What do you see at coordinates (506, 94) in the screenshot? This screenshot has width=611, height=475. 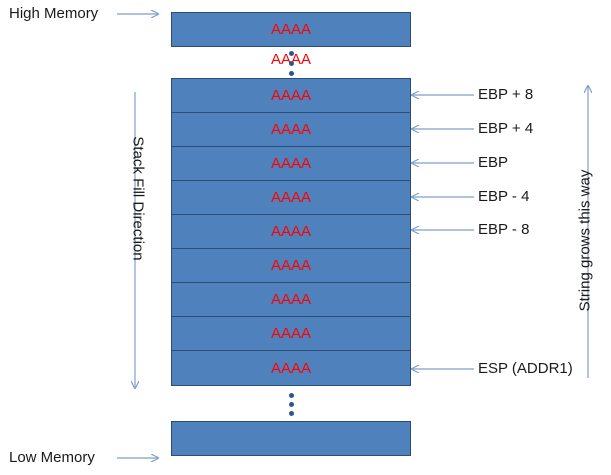 I see `pointer-label-ebp-plus-8: EBP + 8` at bounding box center [506, 94].